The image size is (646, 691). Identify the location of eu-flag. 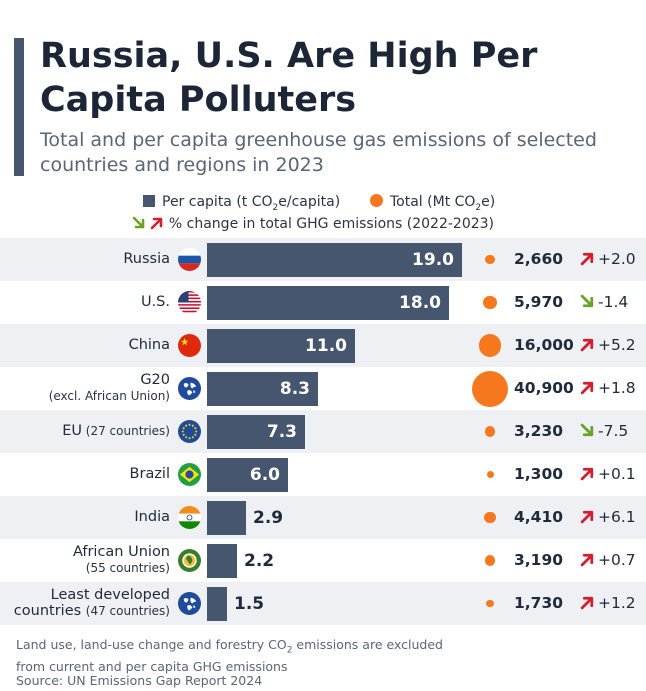
(189, 431).